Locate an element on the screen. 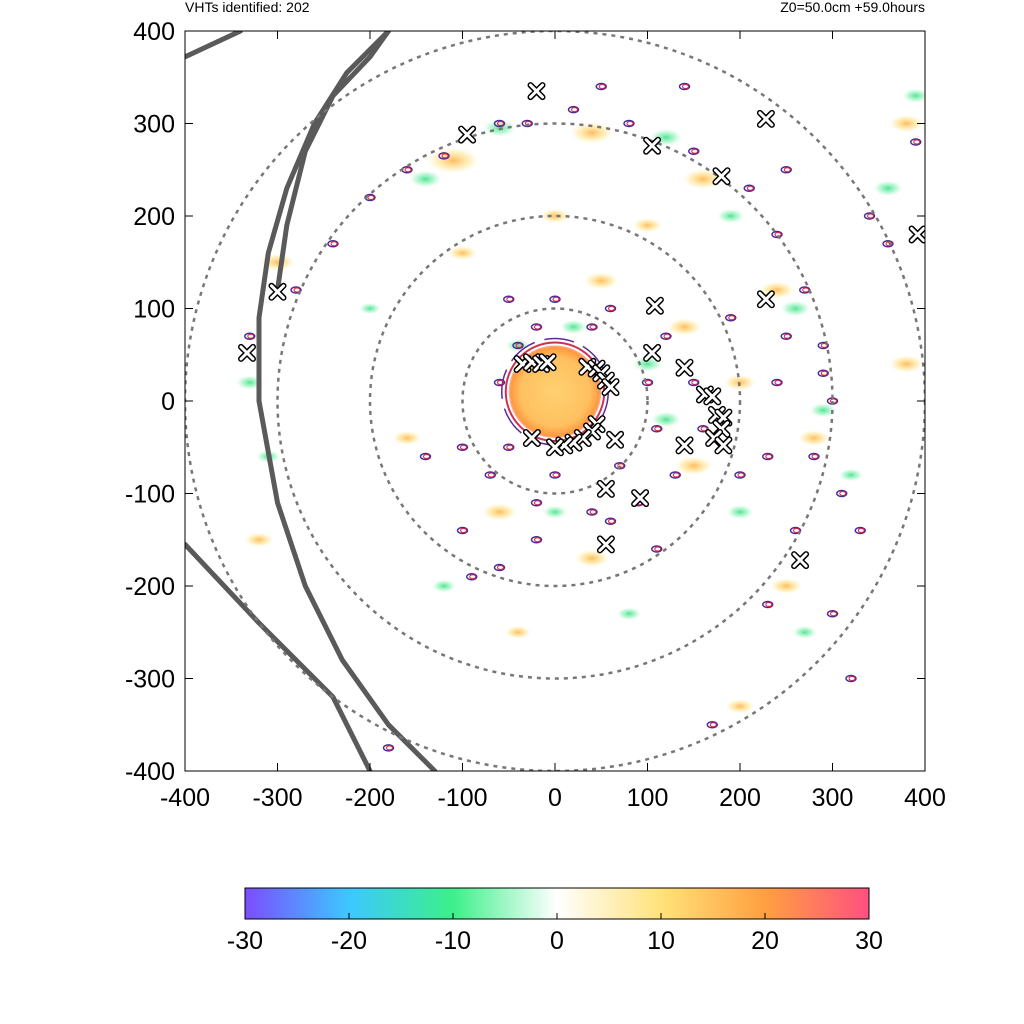 Image resolution: width=1024 pixels, height=1024 pixels. colorbar-tick-label: -30 is located at coordinates (245, 941).